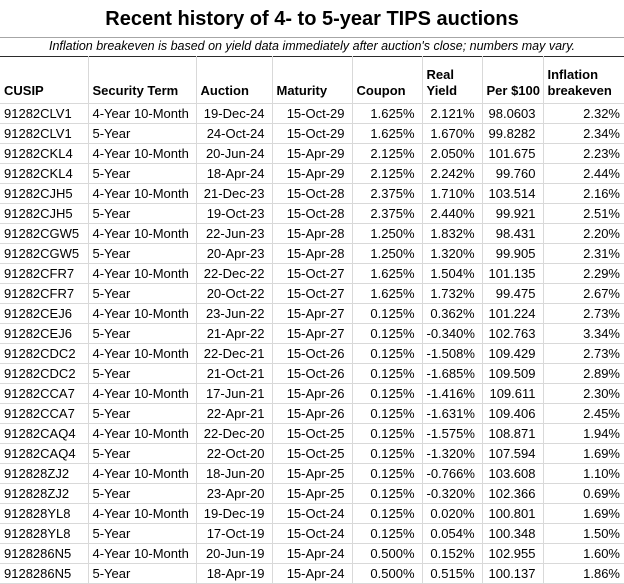 The height and width of the screenshot is (584, 624). I want to click on cell-auction: 21-Apr-22, so click(234, 333).